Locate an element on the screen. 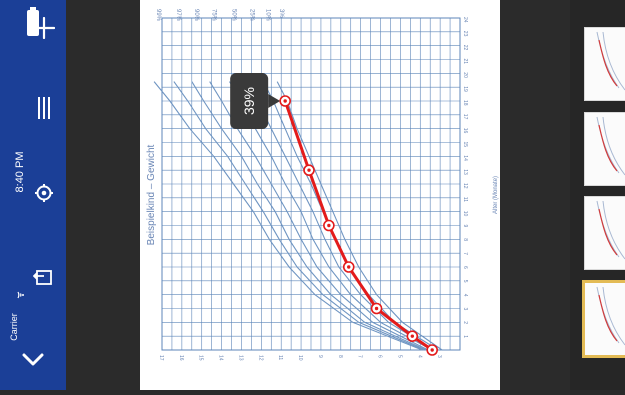  export-icon is located at coordinates (42, 277).